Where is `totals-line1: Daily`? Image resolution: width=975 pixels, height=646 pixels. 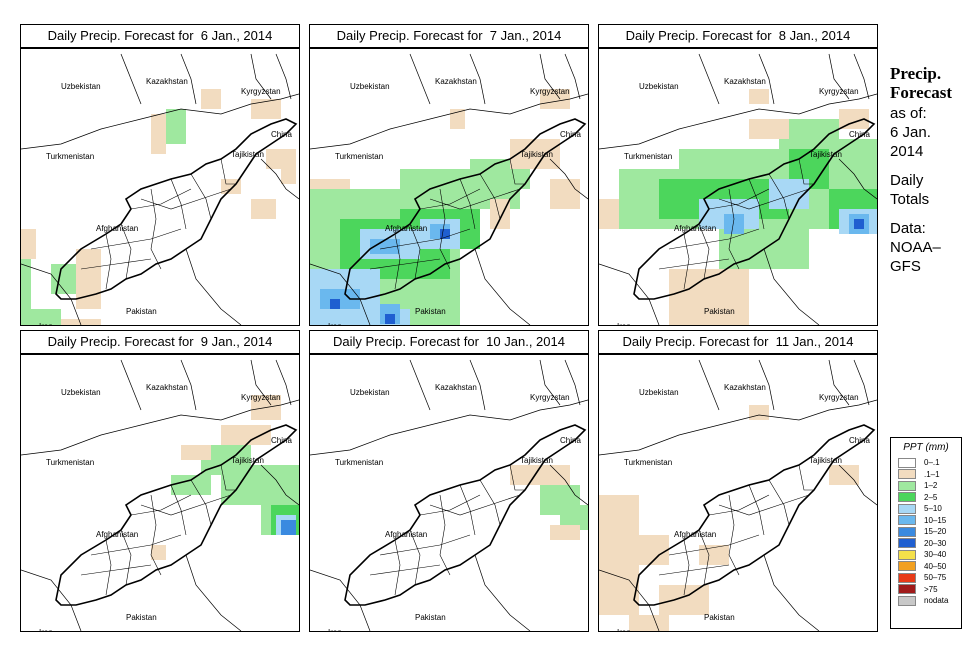
totals-line1: Daily is located at coordinates (907, 180).